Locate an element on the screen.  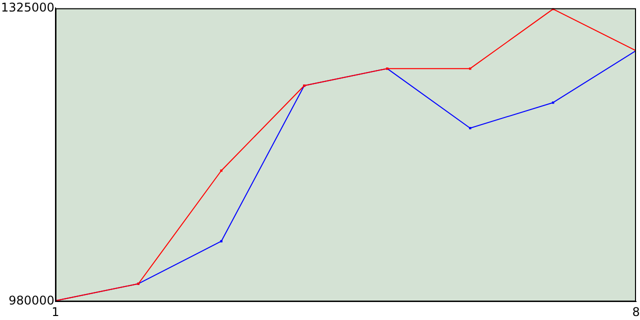
y-tick-label: 980000 is located at coordinates (31, 301).